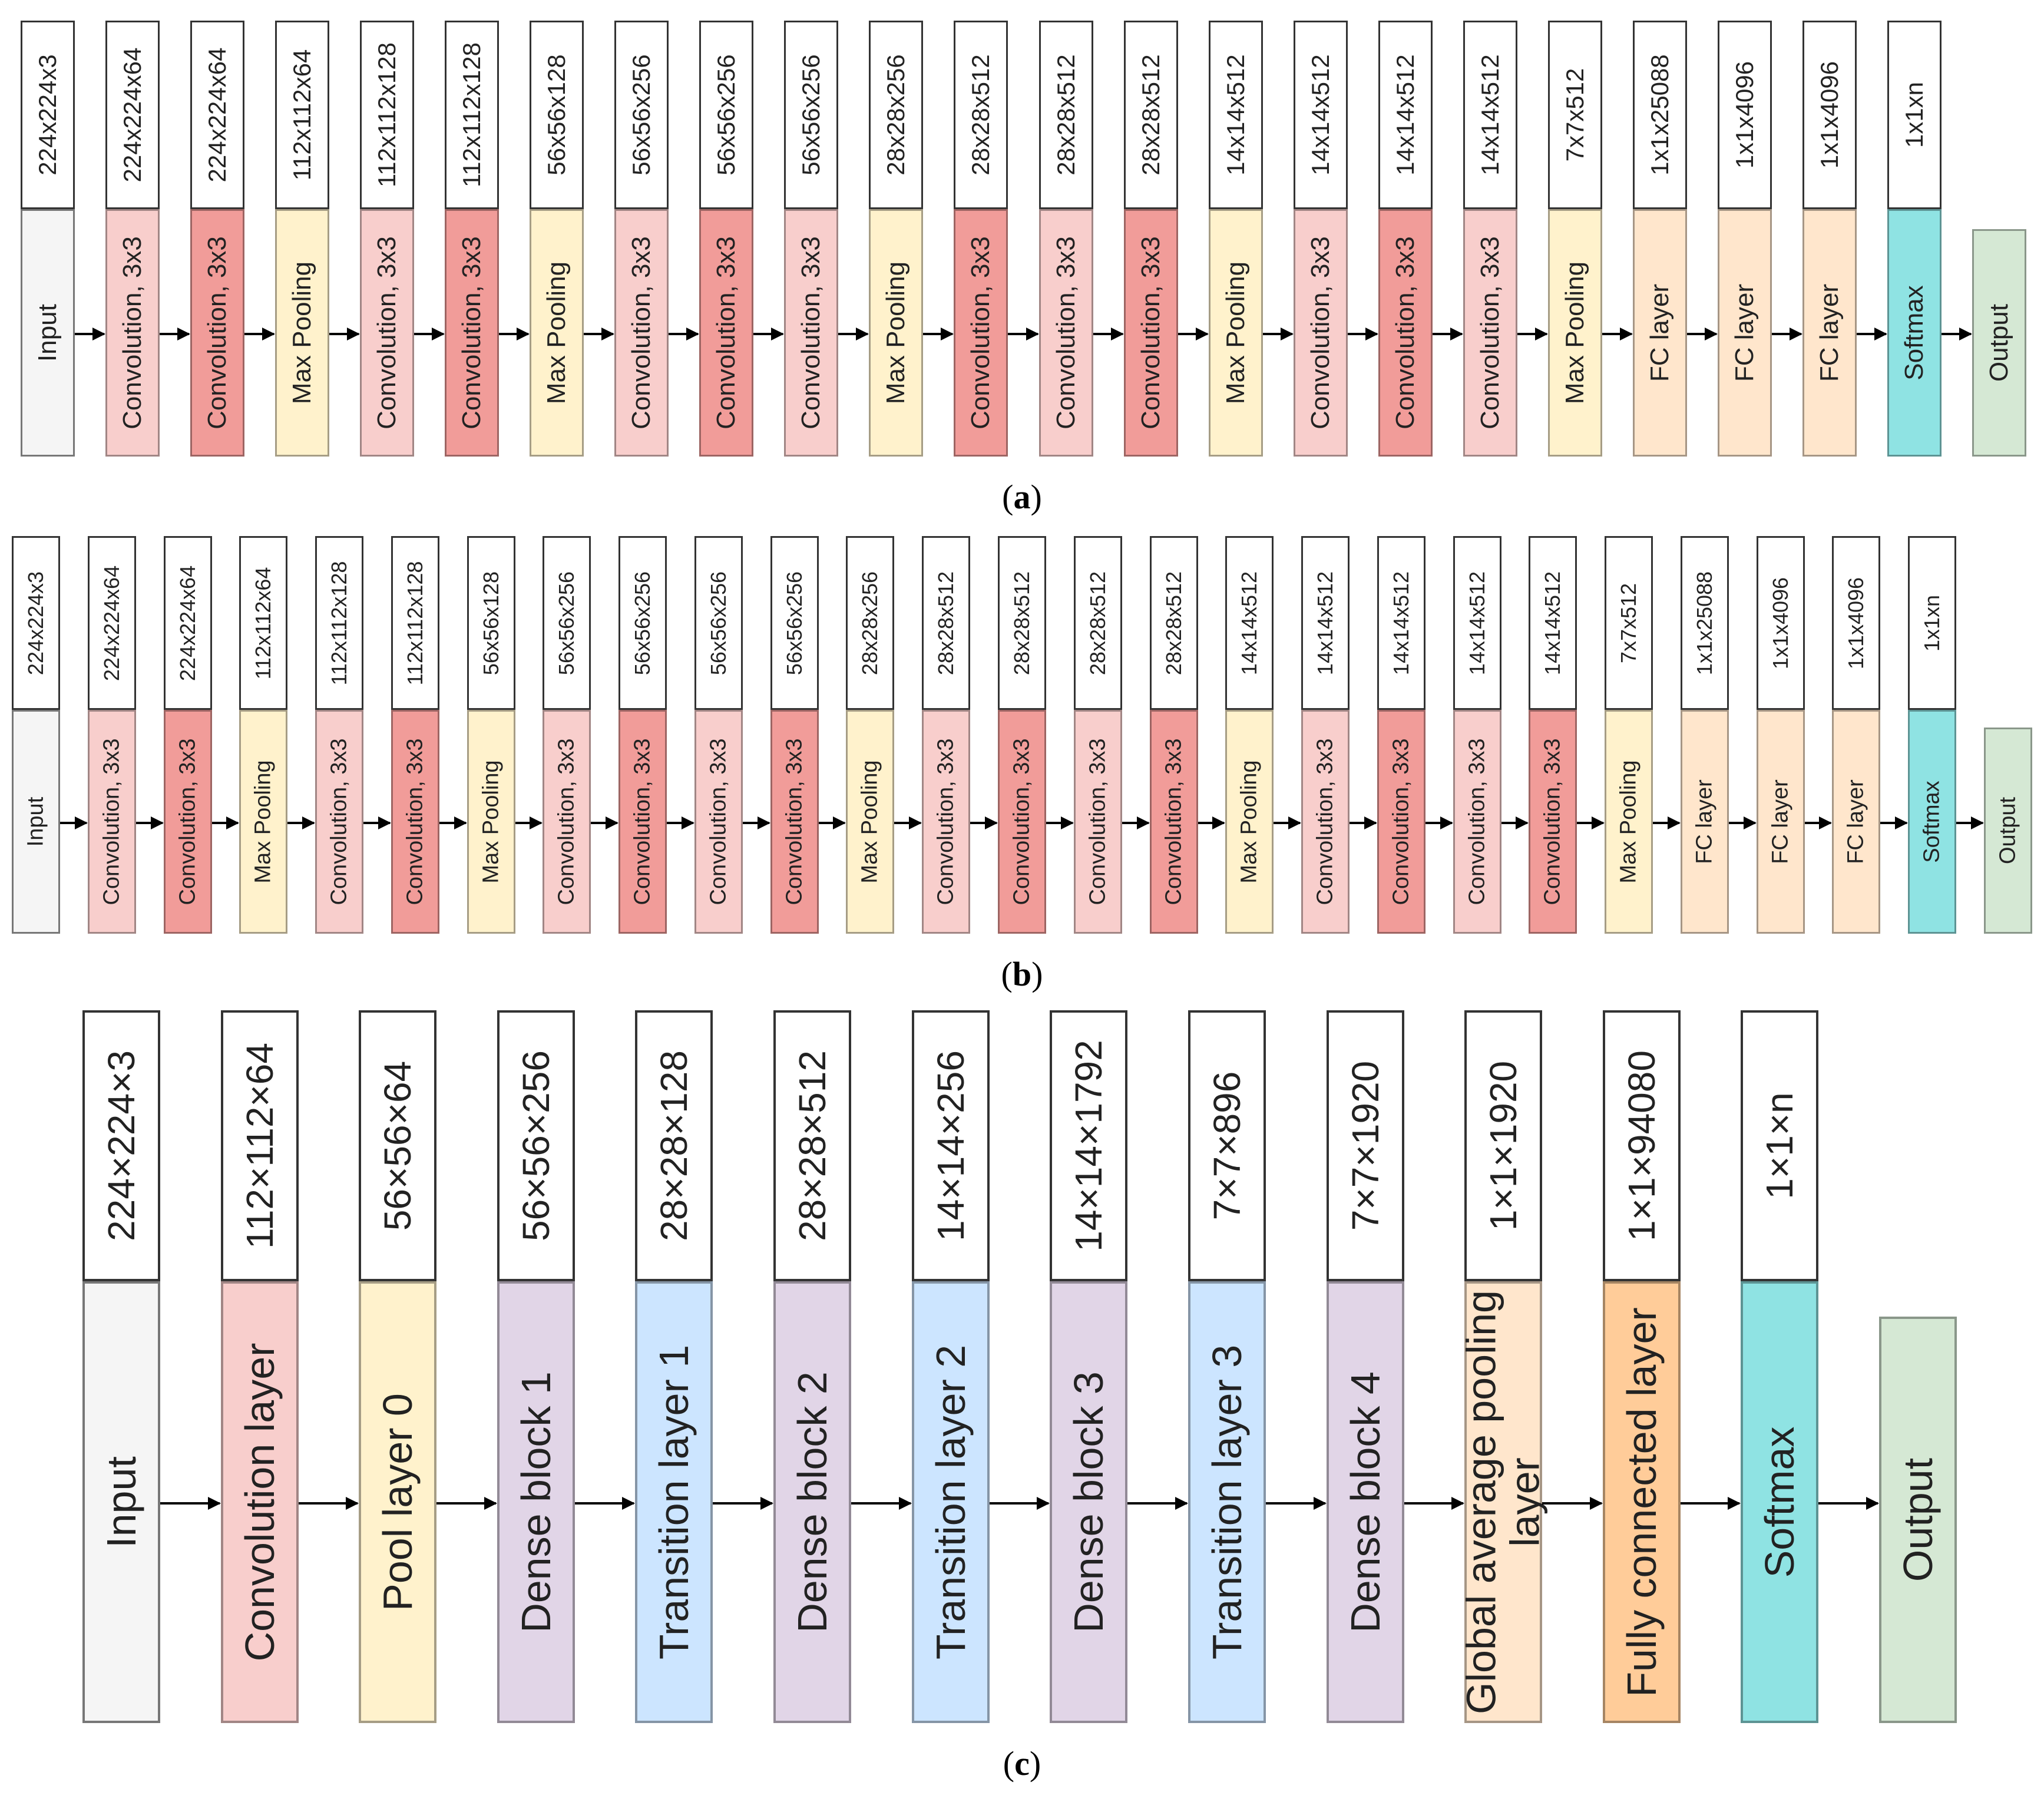  What do you see at coordinates (1829, 333) in the screenshot?
I see `layer-fc: FC layer` at bounding box center [1829, 333].